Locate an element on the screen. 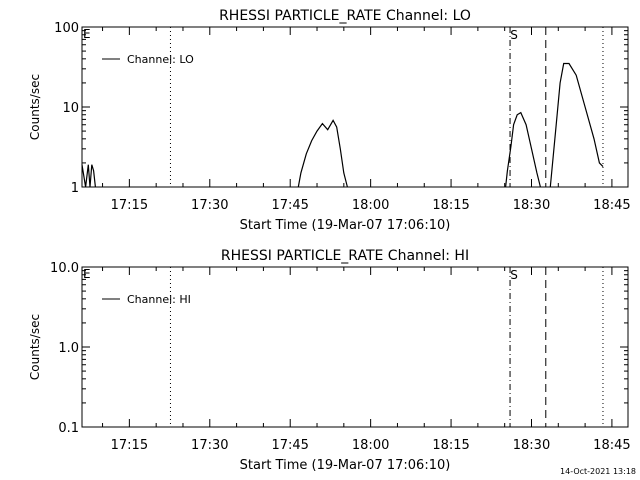  chart-title: RHESSI PARTICLE_RATE Channel: HI is located at coordinates (345, 256).